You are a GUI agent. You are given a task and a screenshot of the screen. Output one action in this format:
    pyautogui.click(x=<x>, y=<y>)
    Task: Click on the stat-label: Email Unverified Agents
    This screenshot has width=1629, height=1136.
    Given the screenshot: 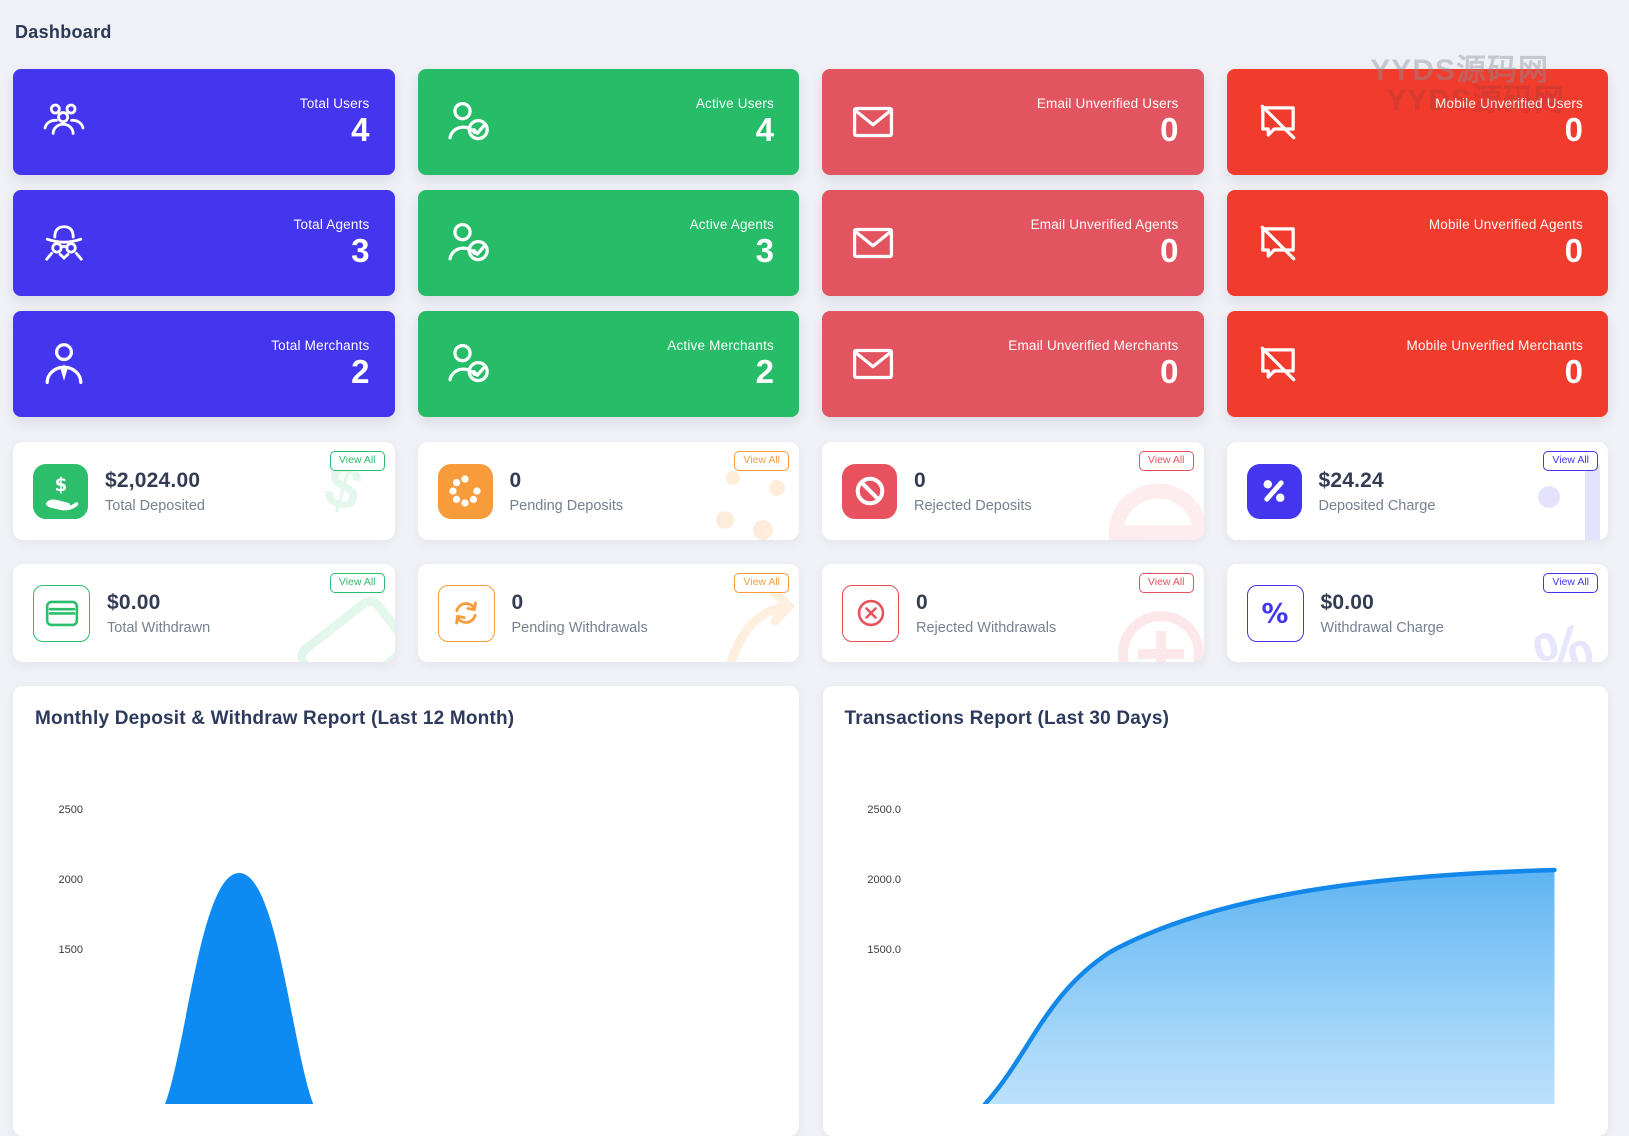 What is the action you would take?
    pyautogui.click(x=1104, y=224)
    